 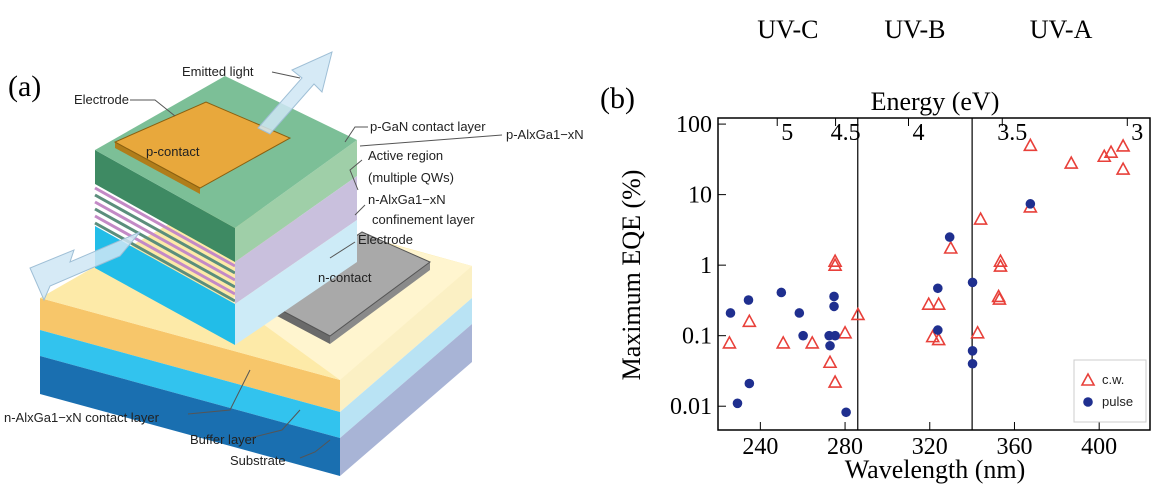 I want to click on legend-box, so click(x=1110, y=391).